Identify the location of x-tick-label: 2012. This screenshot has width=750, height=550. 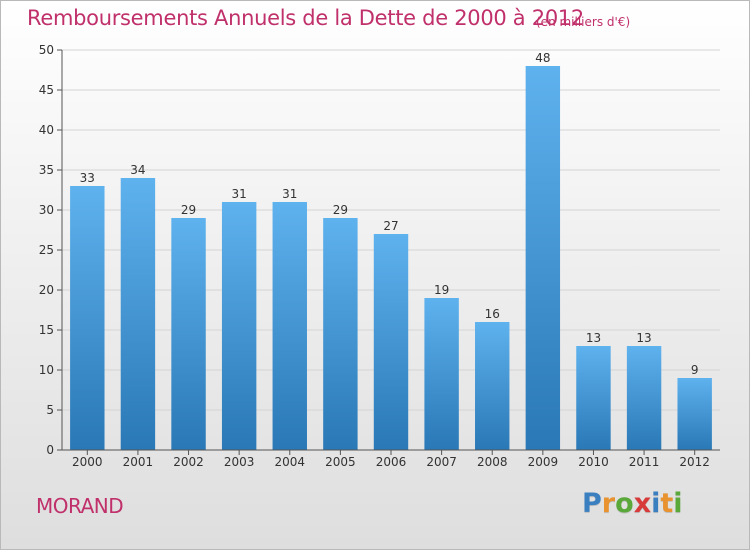
(694, 462).